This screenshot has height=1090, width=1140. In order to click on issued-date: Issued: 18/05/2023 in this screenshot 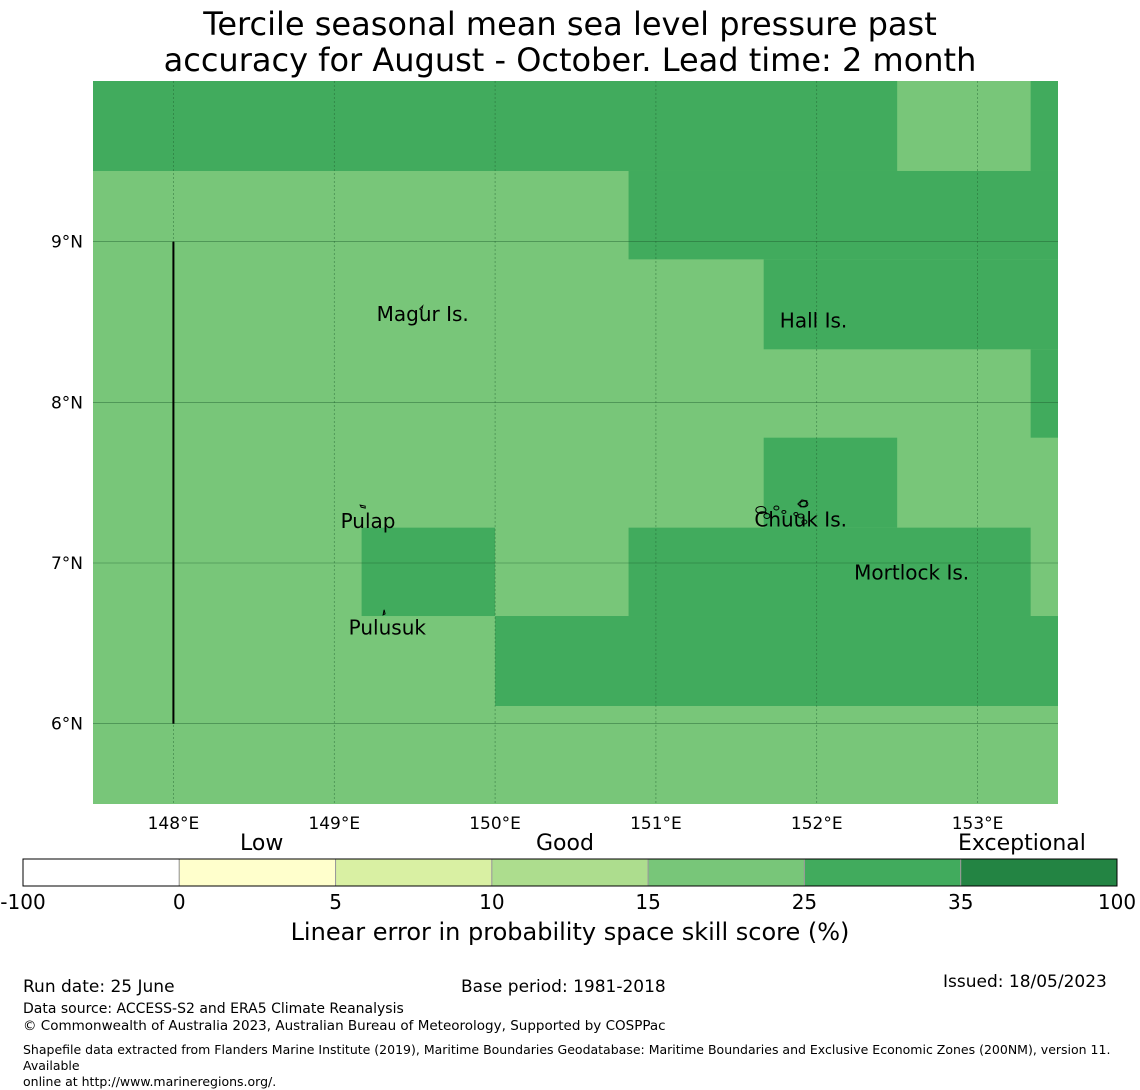, I will do `click(1025, 982)`.